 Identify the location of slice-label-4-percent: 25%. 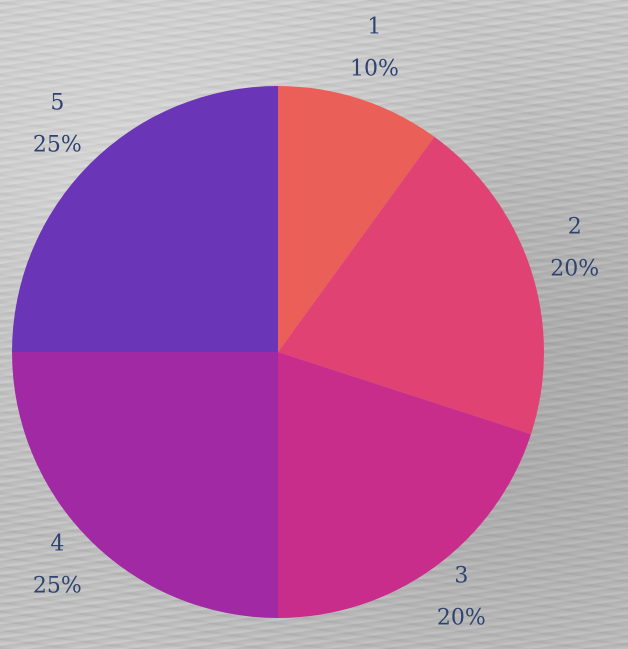
(57, 586).